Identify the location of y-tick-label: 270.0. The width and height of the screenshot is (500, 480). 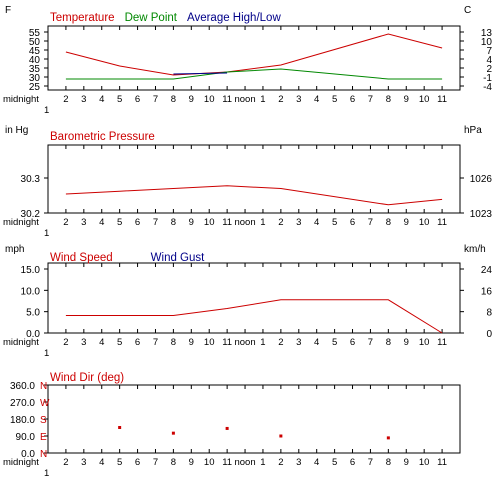
(22, 403).